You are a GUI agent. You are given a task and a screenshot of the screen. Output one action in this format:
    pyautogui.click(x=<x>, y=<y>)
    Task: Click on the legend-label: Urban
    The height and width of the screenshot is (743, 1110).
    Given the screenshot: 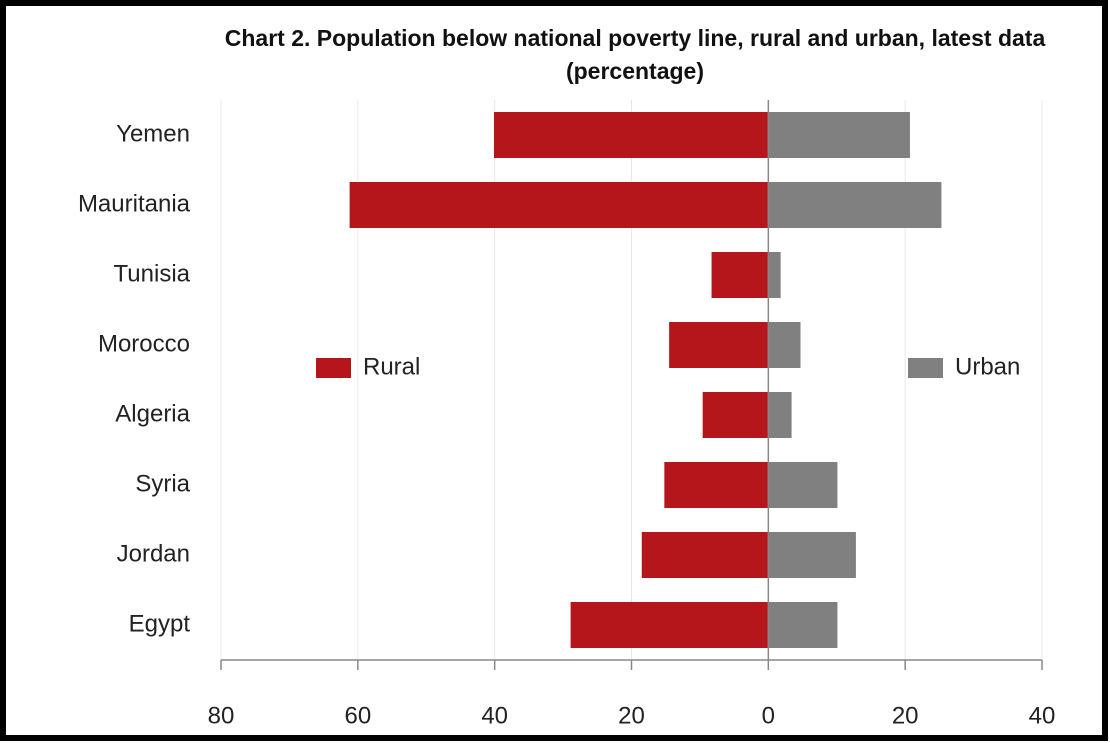 What is the action you would take?
    pyautogui.click(x=987, y=366)
    